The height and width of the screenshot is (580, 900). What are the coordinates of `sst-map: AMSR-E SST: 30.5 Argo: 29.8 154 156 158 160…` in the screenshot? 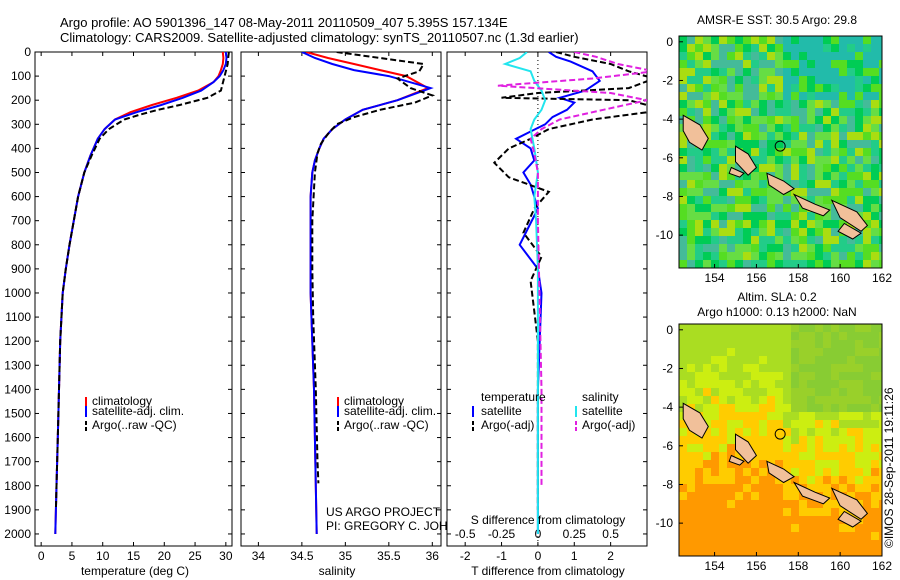 It's located at (774, 149).